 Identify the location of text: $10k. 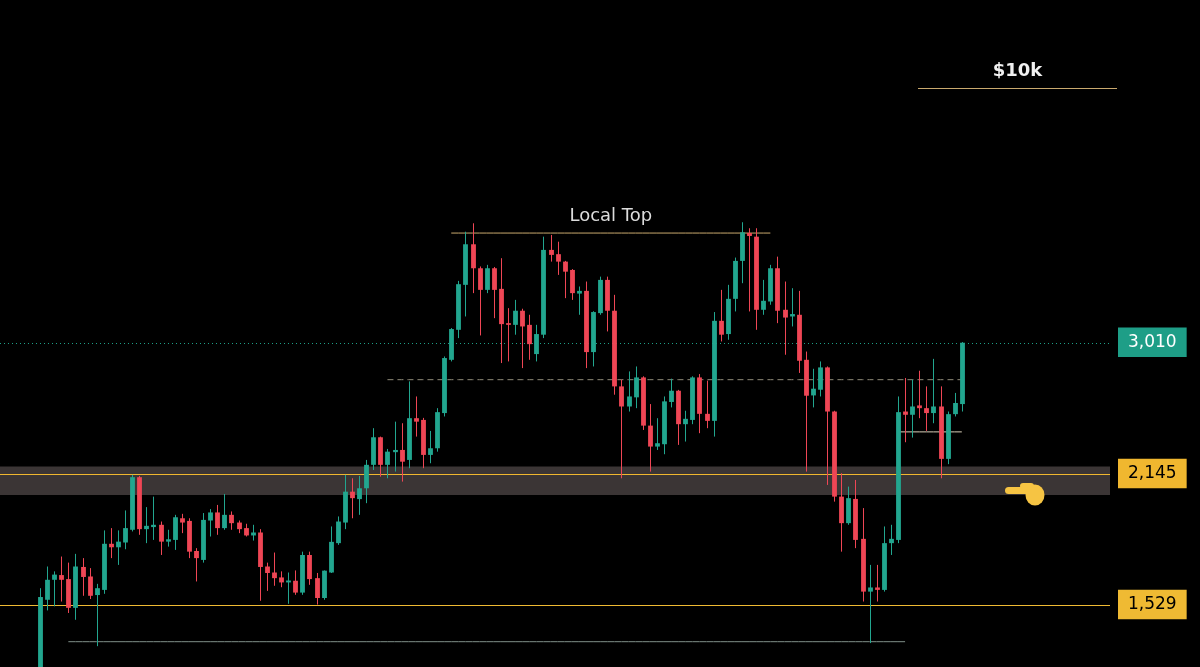
(1017, 70).